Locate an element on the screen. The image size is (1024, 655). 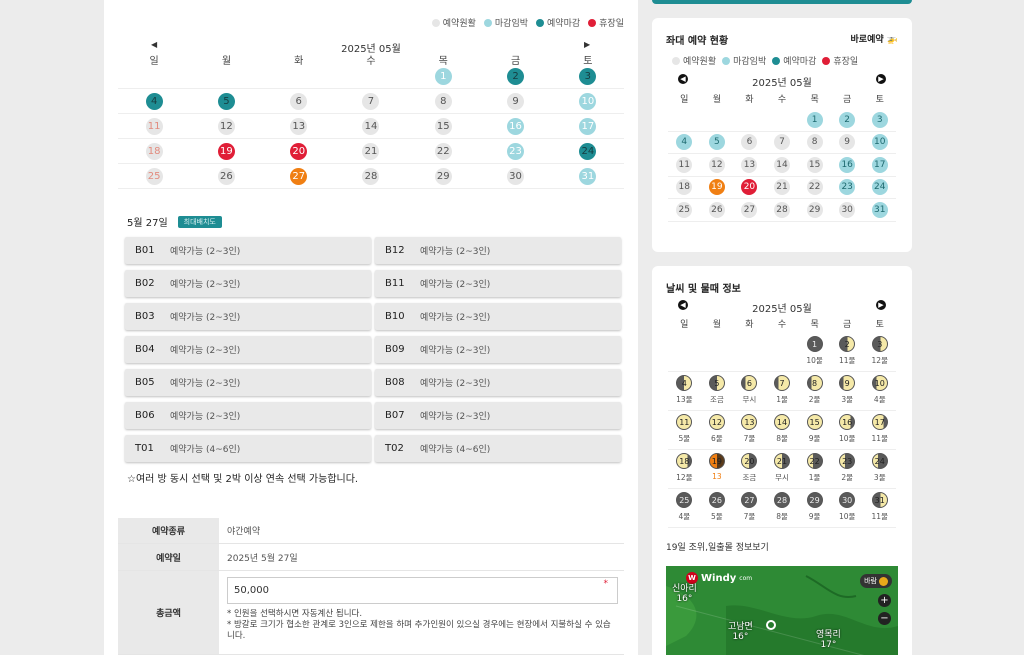
room-item-b10: B10 예약가능 (2~3인) is located at coordinates (498, 316).